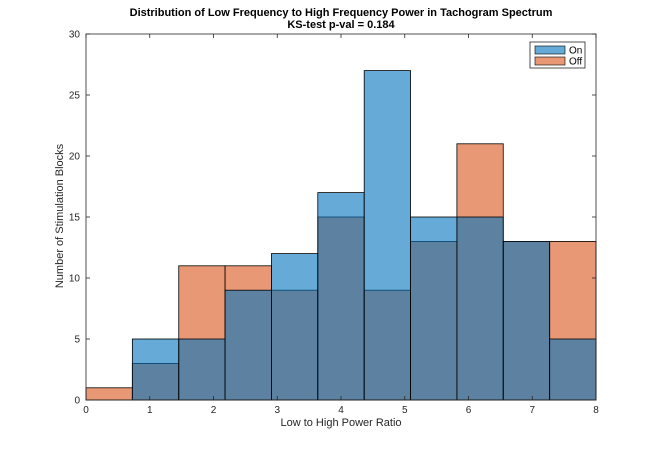 The image size is (658, 450). What do you see at coordinates (86, 410) in the screenshot?
I see `x-tick-label: 0` at bounding box center [86, 410].